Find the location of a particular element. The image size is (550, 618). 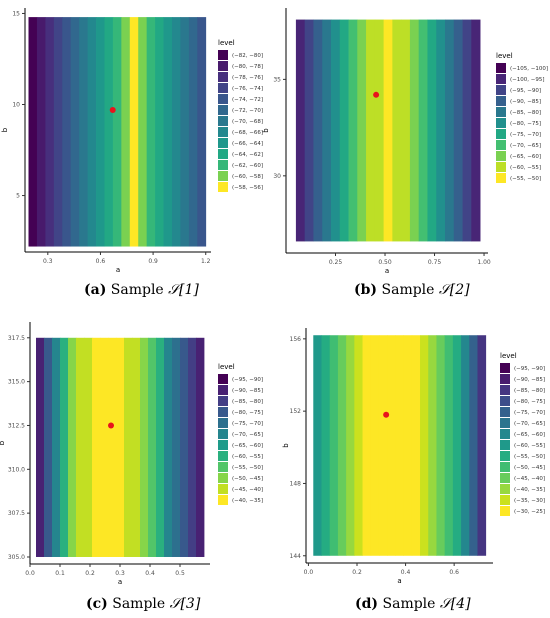

legend-label: (−85, −80] is located at coordinates (525, 113).